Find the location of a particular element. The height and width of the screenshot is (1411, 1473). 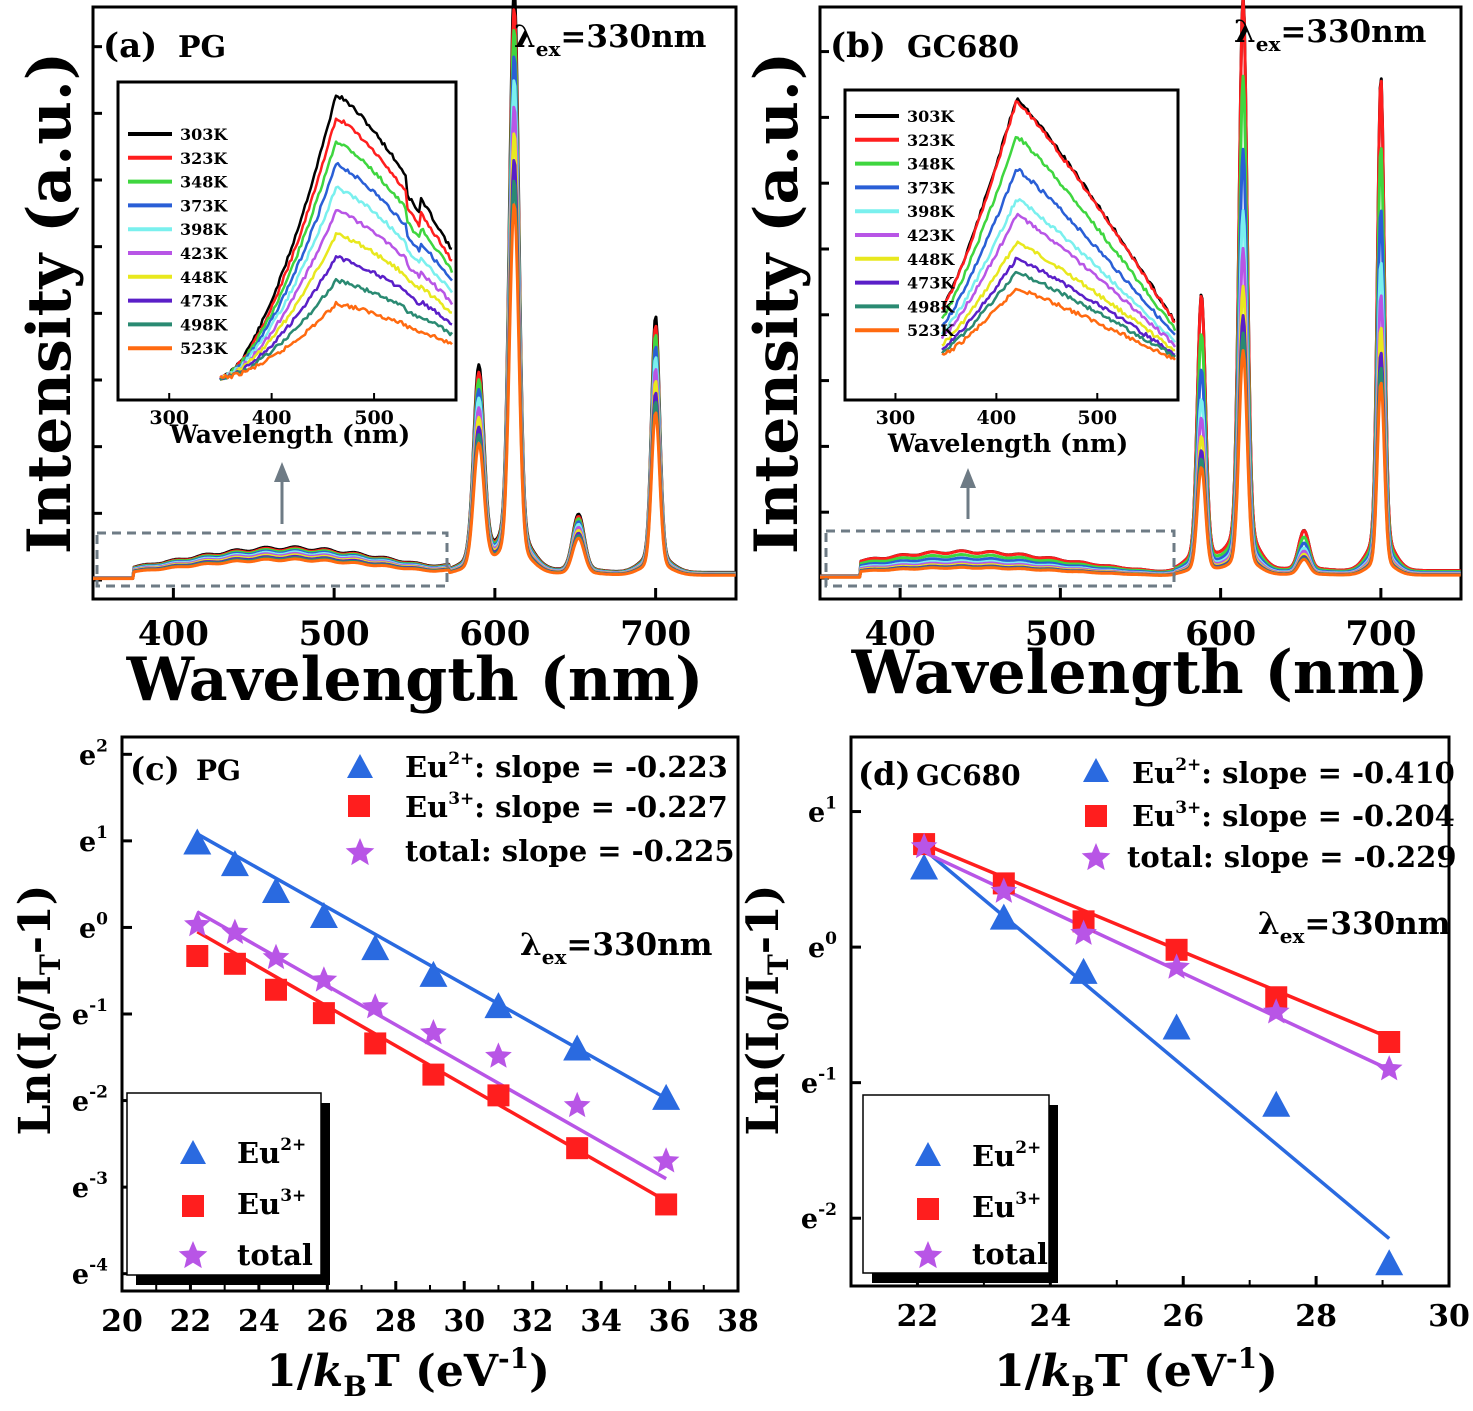

panel-b-inset-xlabel: Wavelength (nm) is located at coordinates (1007, 443).